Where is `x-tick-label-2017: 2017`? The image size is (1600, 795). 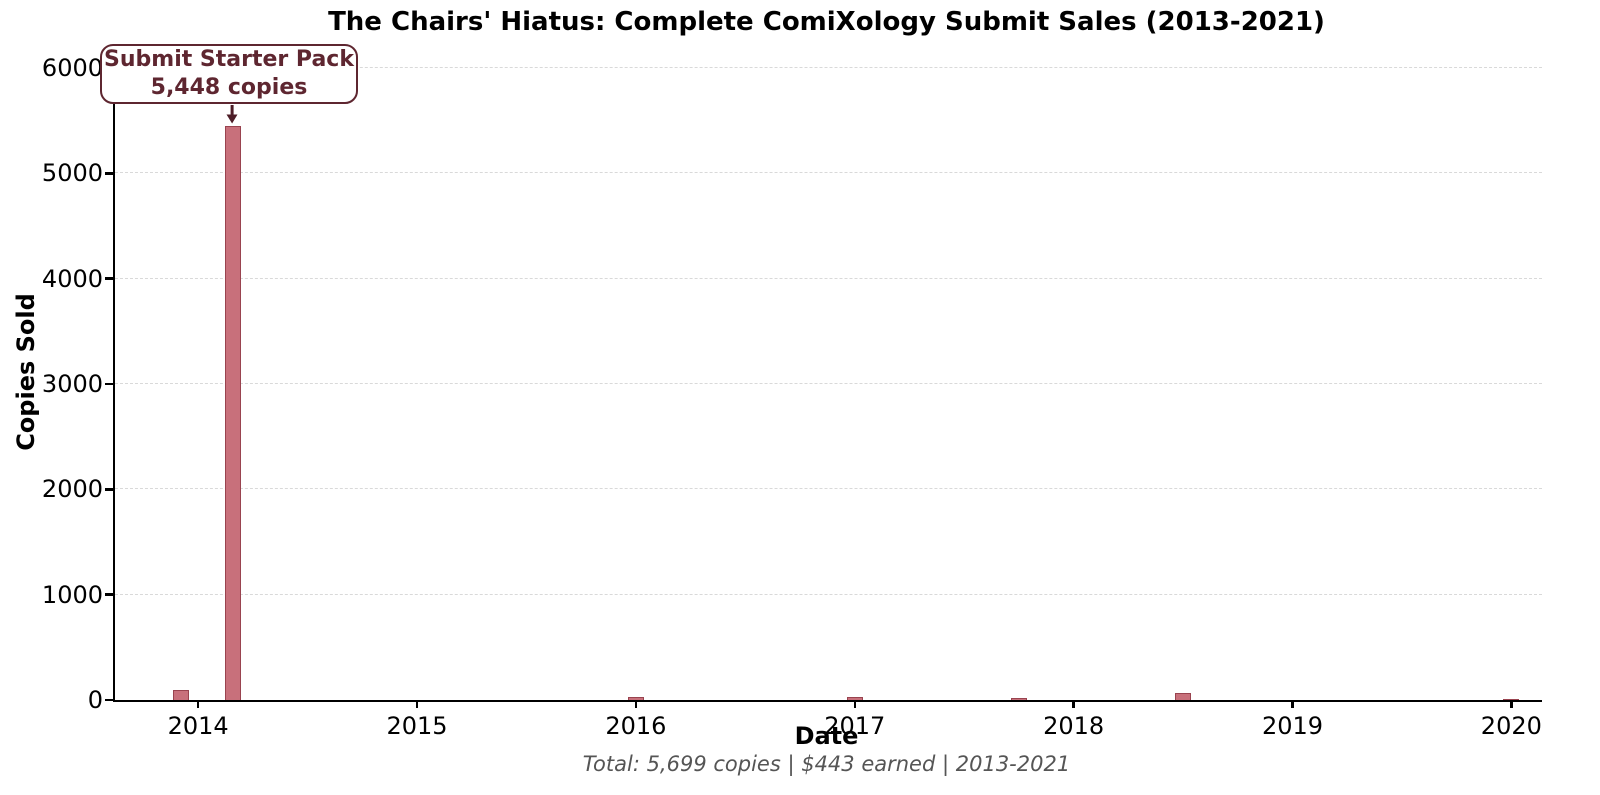 x-tick-label-2017: 2017 is located at coordinates (855, 726).